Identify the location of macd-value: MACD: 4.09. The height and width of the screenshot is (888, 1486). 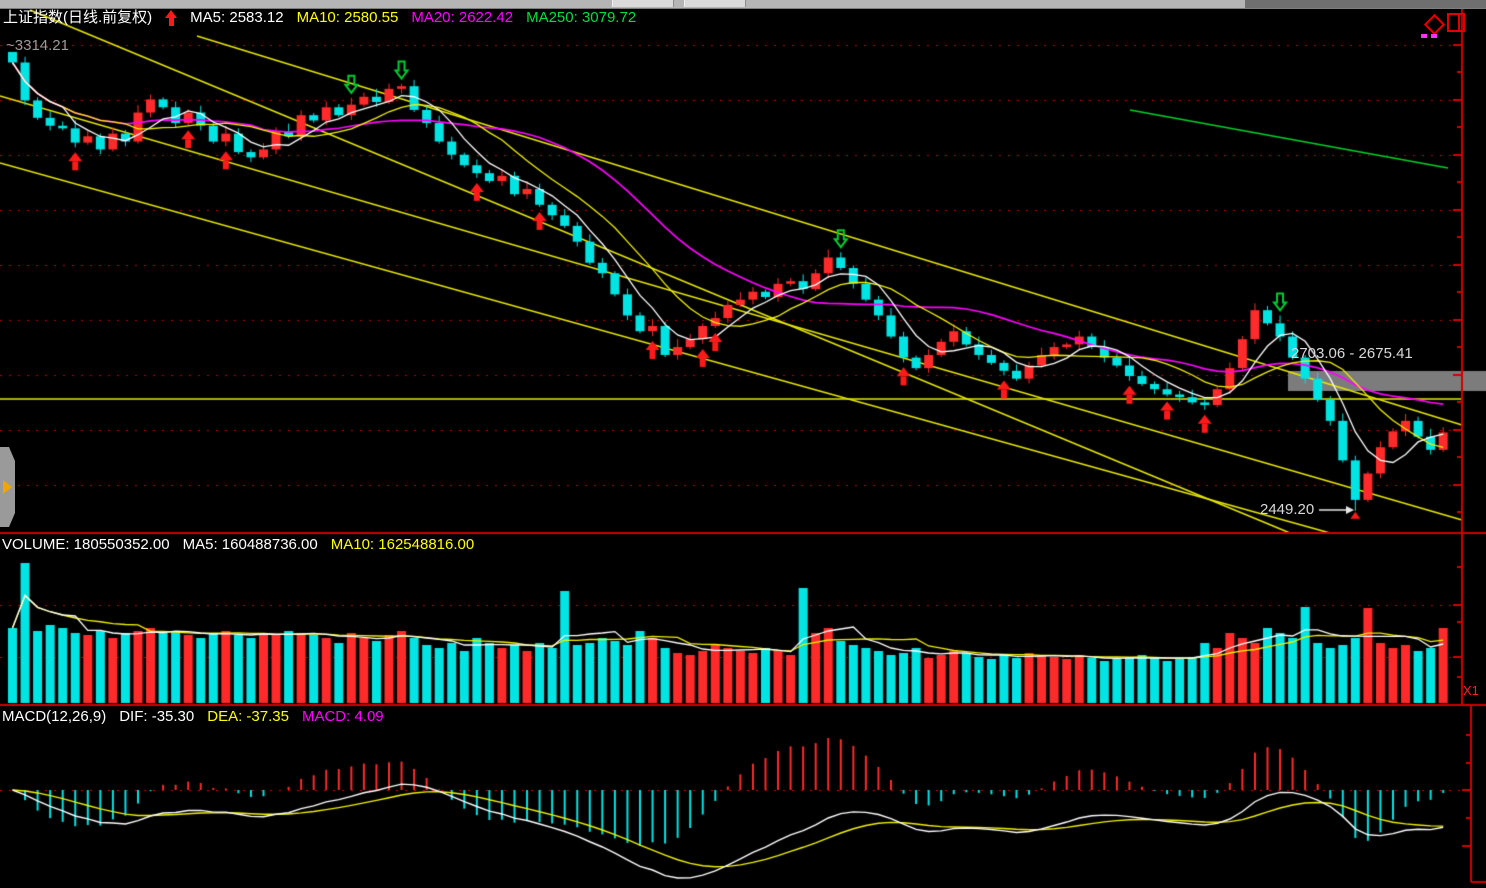
(342, 716).